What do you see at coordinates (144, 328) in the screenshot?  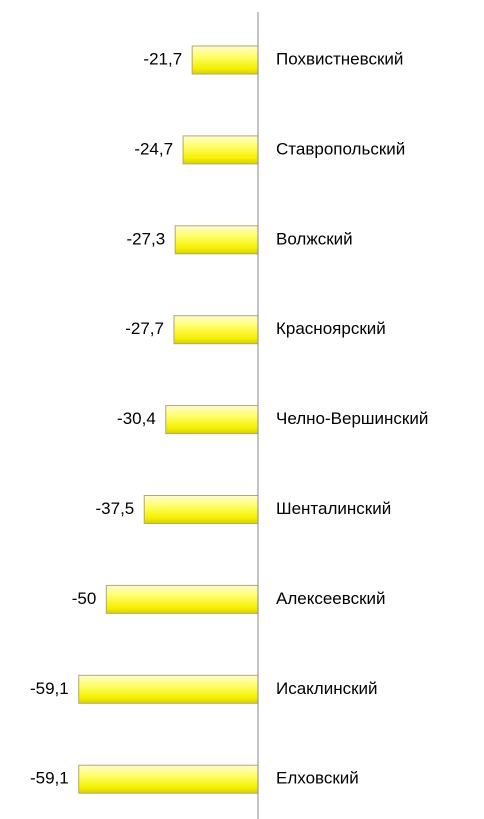 I see `value-label: -27,7` at bounding box center [144, 328].